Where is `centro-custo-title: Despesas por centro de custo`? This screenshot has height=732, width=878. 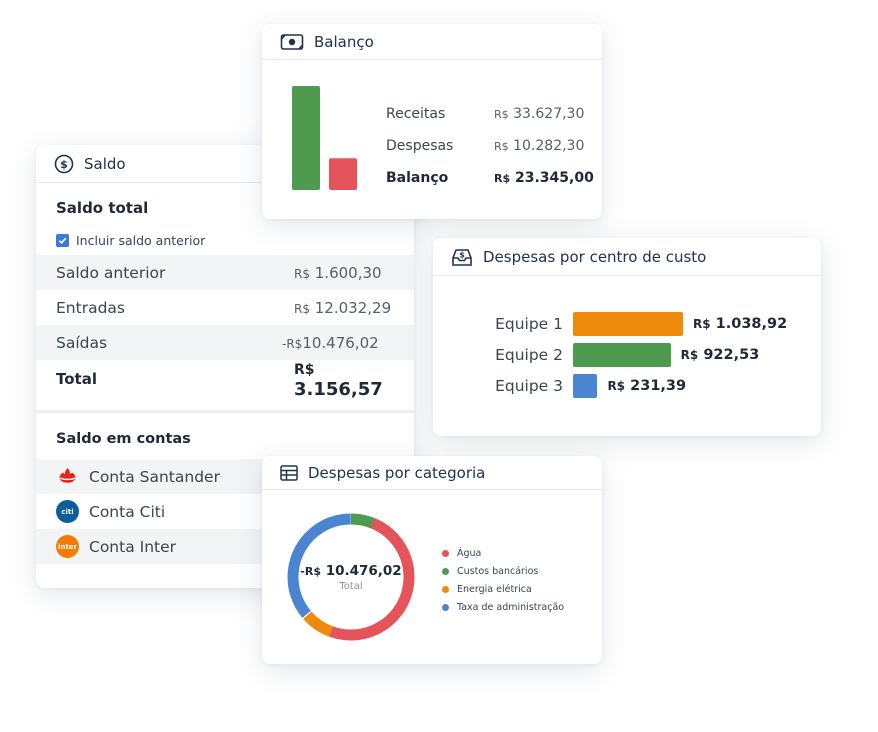
centro-custo-title: Despesas por centro de custo is located at coordinates (595, 256).